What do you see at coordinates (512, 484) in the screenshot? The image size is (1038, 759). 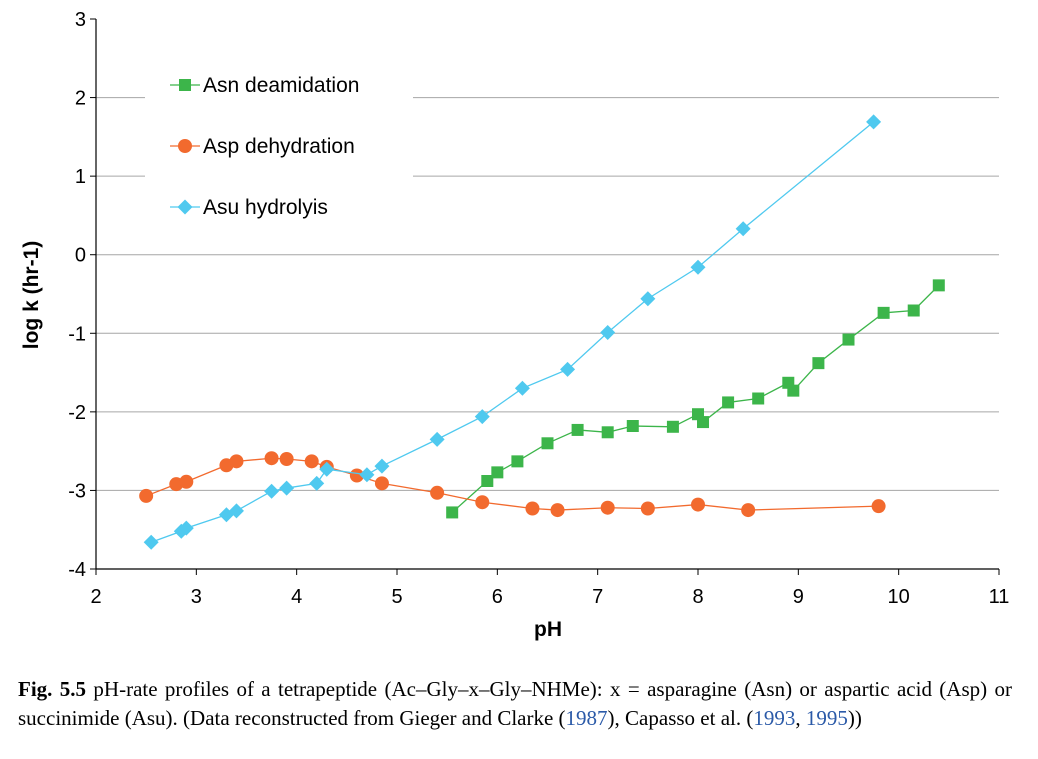 I see `series-asp-dehydration` at bounding box center [512, 484].